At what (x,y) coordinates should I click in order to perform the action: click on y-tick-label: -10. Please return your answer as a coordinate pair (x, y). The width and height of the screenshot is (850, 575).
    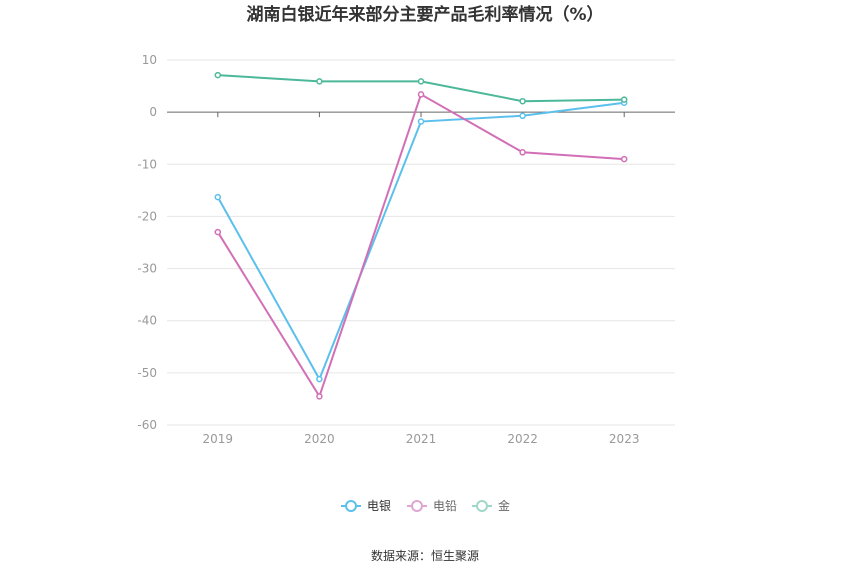
    Looking at the image, I should click on (147, 164).